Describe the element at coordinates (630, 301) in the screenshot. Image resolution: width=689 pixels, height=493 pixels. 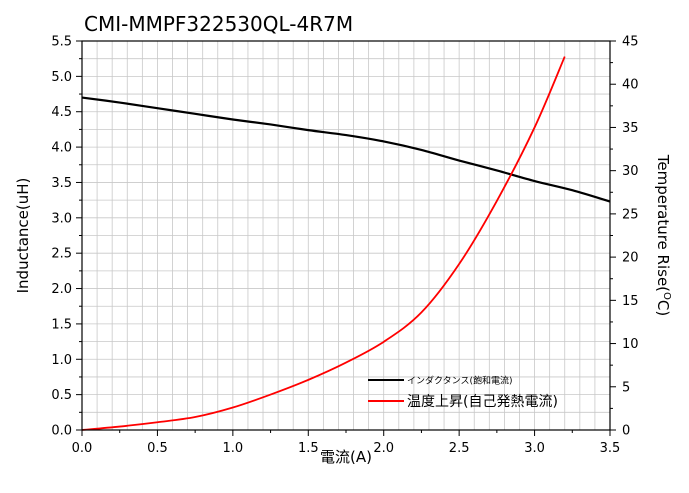
I see `y2-tick-label: 15` at that location.